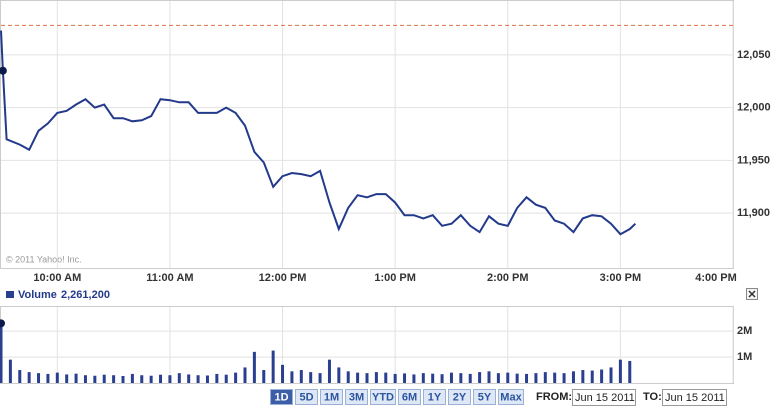 The height and width of the screenshot is (408, 783). Describe the element at coordinates (44, 259) in the screenshot. I see `copyright: © 2011 Yahoo! Inc.` at that location.